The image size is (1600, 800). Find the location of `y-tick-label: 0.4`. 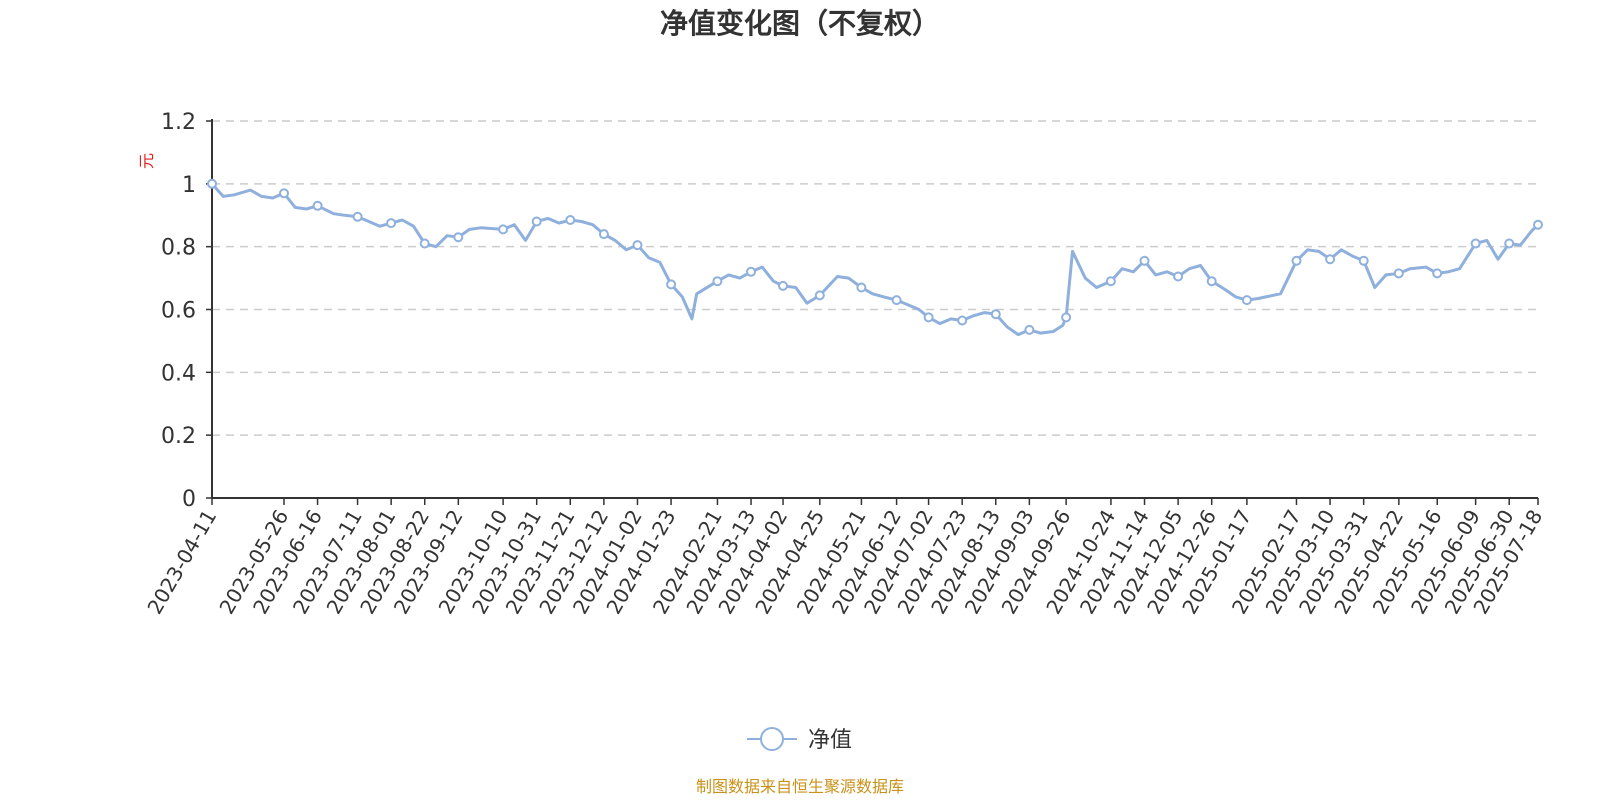

y-tick-label: 0.4 is located at coordinates (178, 373).